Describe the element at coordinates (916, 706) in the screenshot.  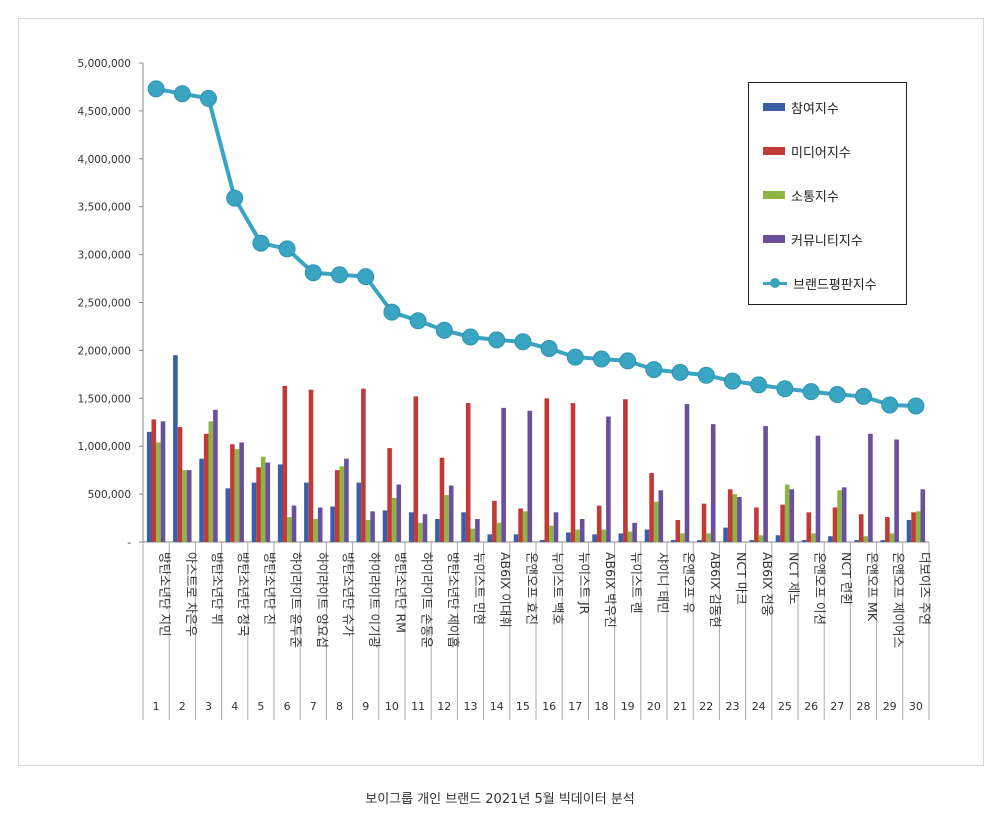
I see `rank-label: 30` at that location.